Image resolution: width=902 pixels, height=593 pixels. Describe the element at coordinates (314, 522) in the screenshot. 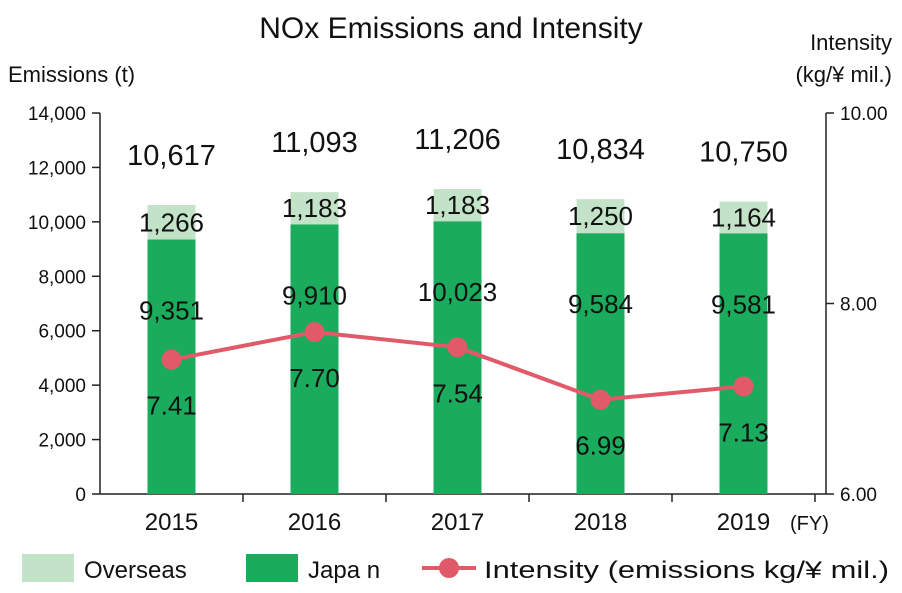

I see `x-tick-label: 2016` at that location.